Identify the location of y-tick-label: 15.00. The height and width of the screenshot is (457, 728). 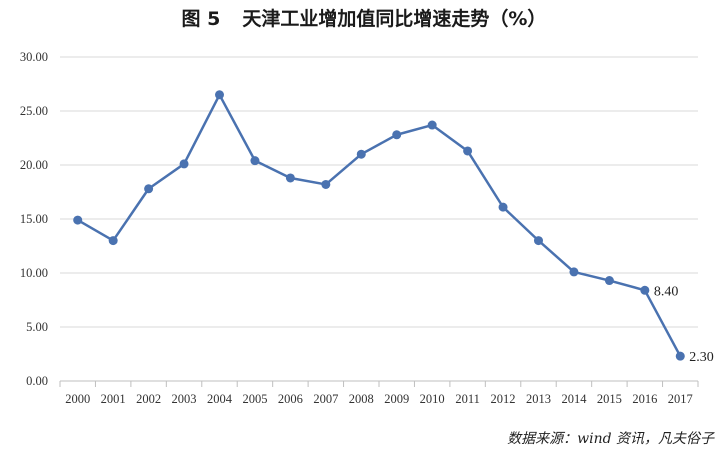
(34, 219).